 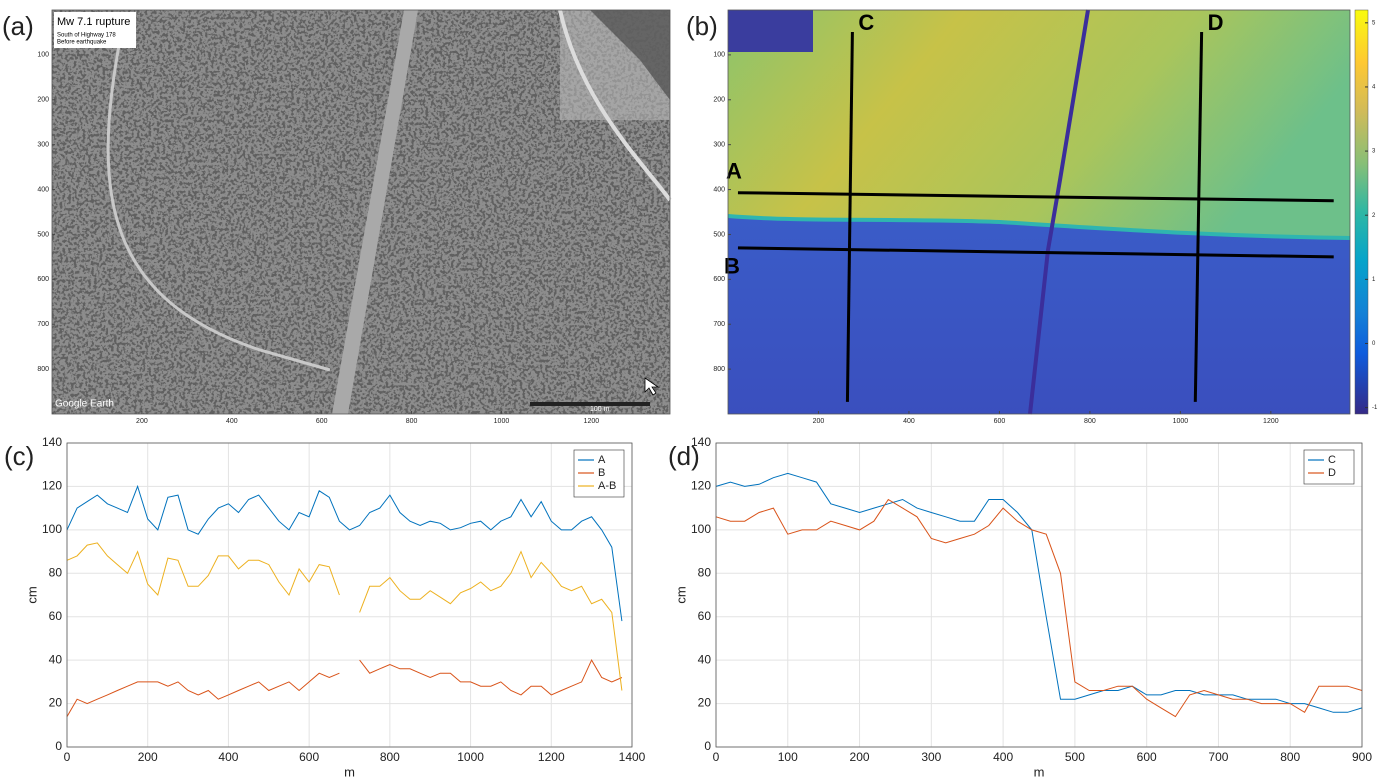 What do you see at coordinates (630, 55) in the screenshot?
I see `dark-hills` at bounding box center [630, 55].